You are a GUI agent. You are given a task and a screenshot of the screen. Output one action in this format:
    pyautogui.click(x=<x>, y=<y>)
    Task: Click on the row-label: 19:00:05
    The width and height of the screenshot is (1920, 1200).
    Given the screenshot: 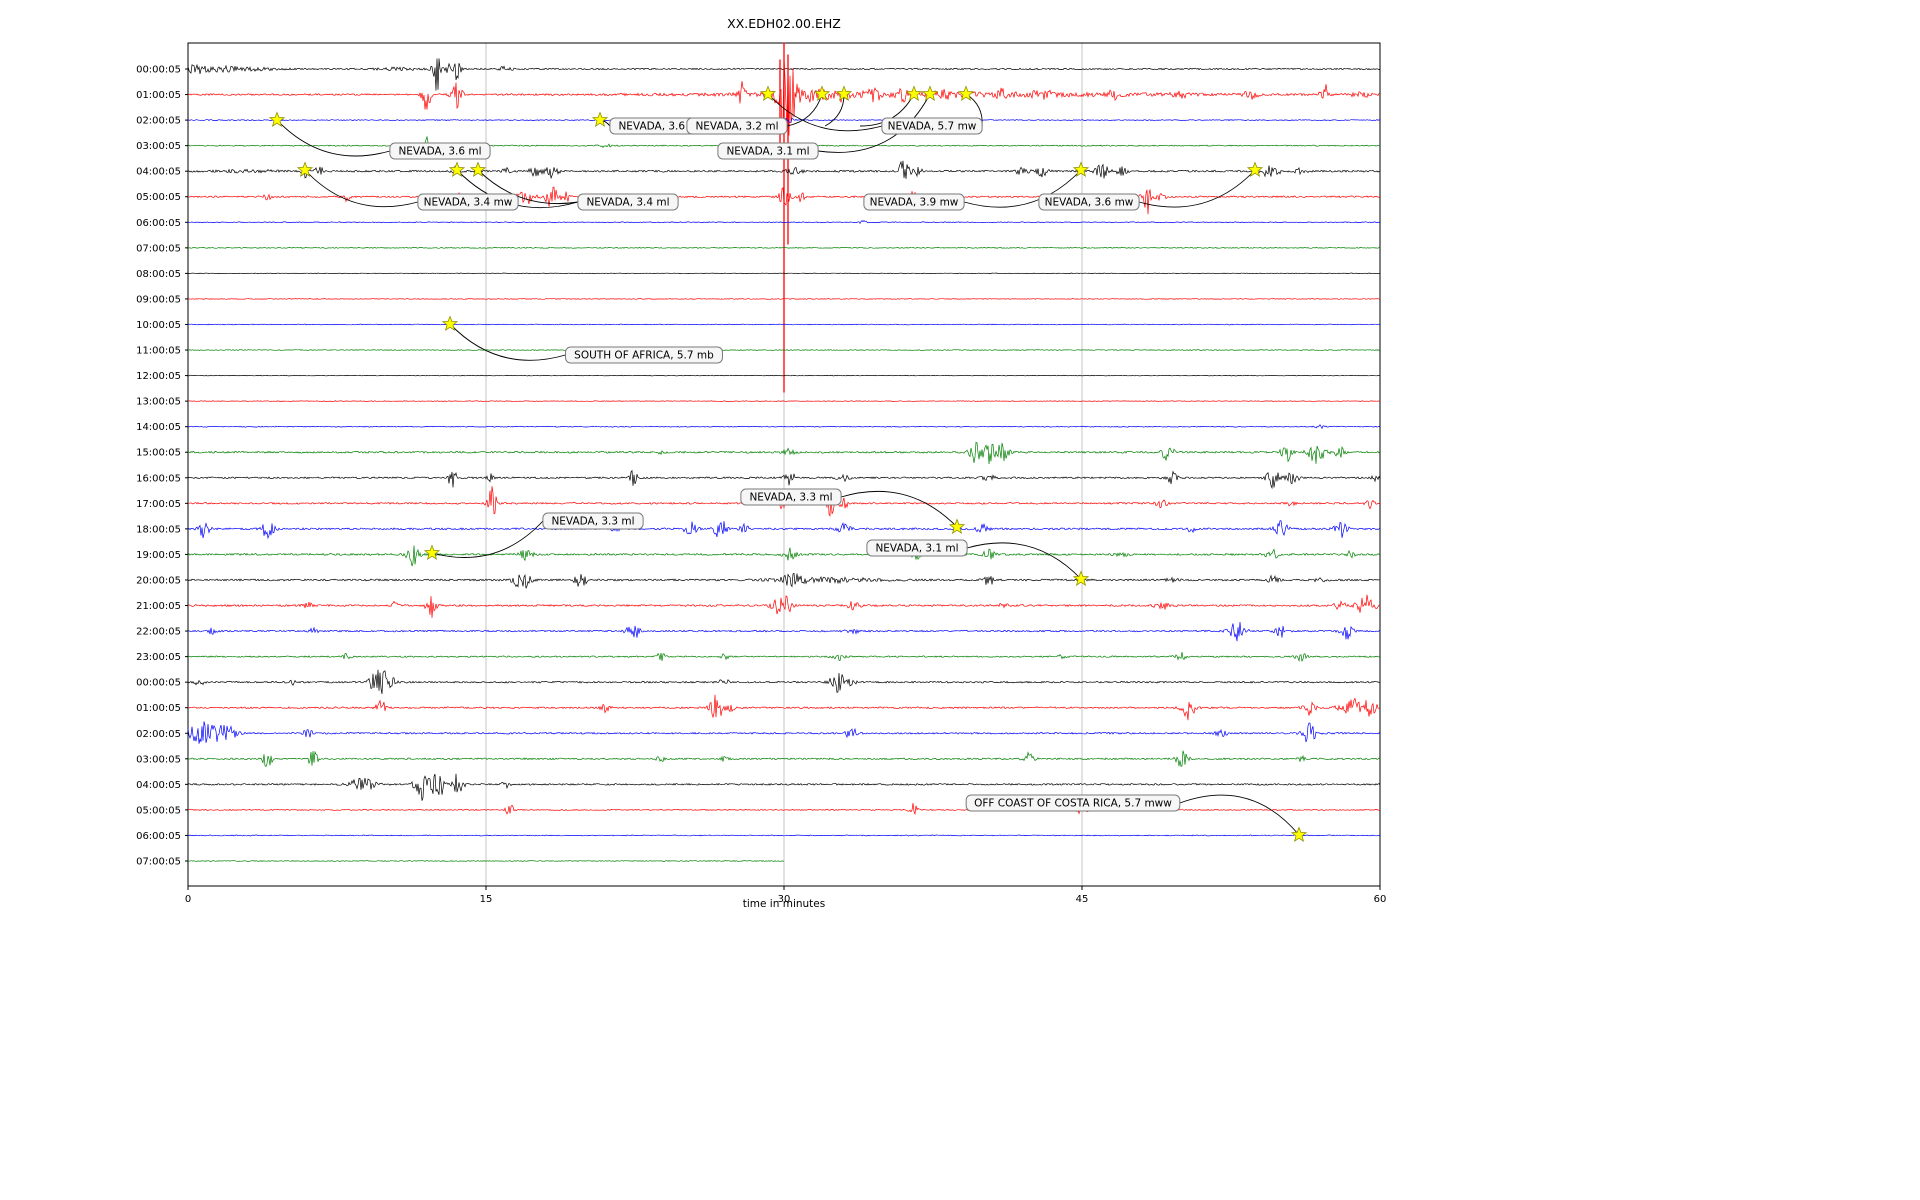 What is the action you would take?
    pyautogui.click(x=158, y=555)
    